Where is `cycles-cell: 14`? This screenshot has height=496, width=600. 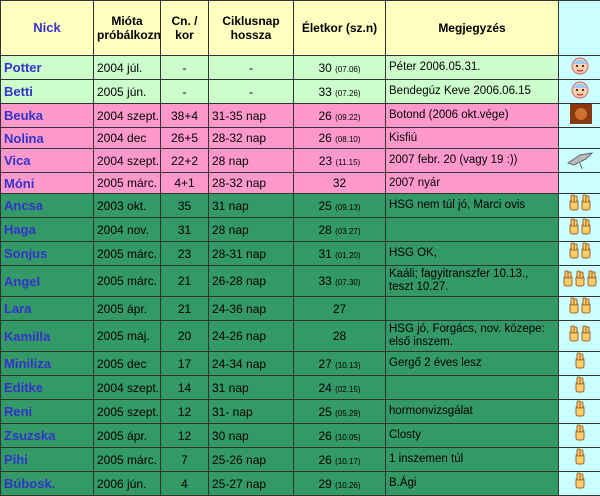 cycles-cell: 14 is located at coordinates (185, 388).